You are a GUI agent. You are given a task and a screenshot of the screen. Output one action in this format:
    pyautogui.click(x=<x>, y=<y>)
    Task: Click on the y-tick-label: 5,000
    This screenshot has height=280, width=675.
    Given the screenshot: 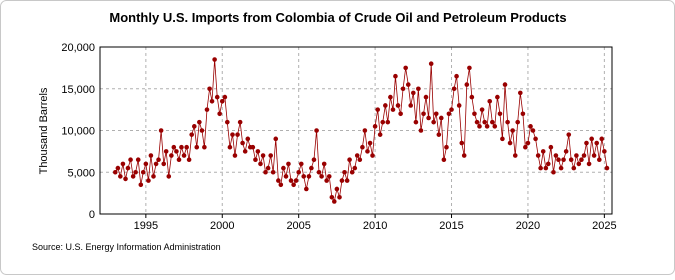 What is the action you would take?
    pyautogui.click(x=81, y=173)
    